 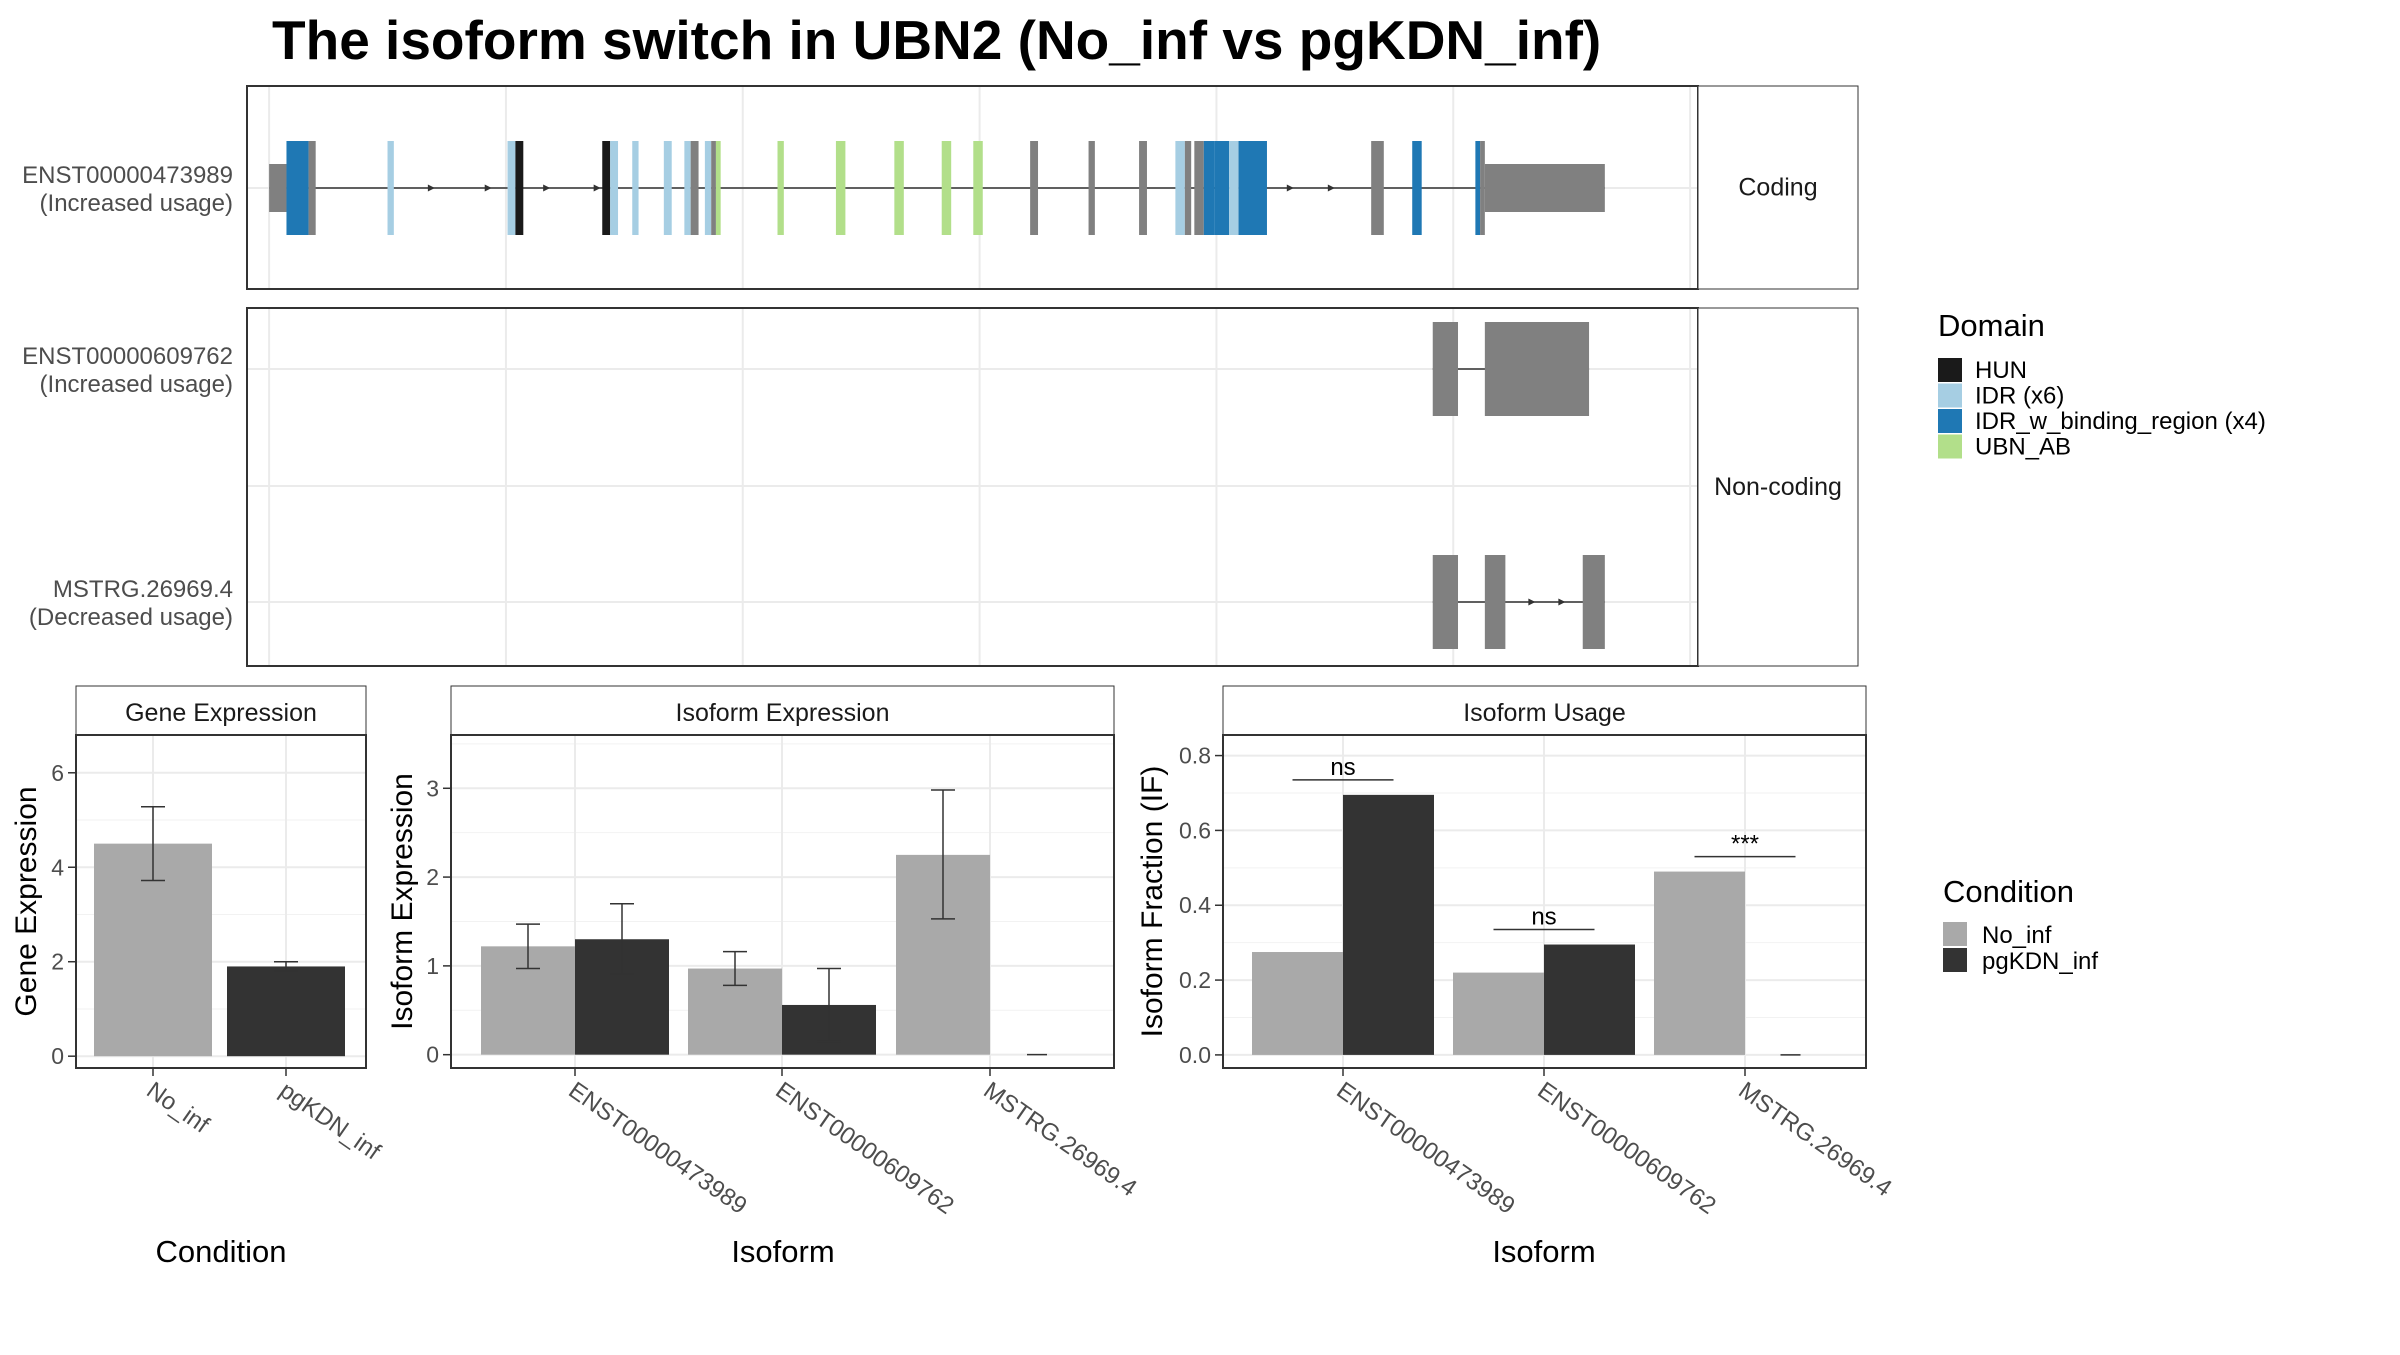 I want to click on y-axis-title: Isoform Expression, so click(x=402, y=901).